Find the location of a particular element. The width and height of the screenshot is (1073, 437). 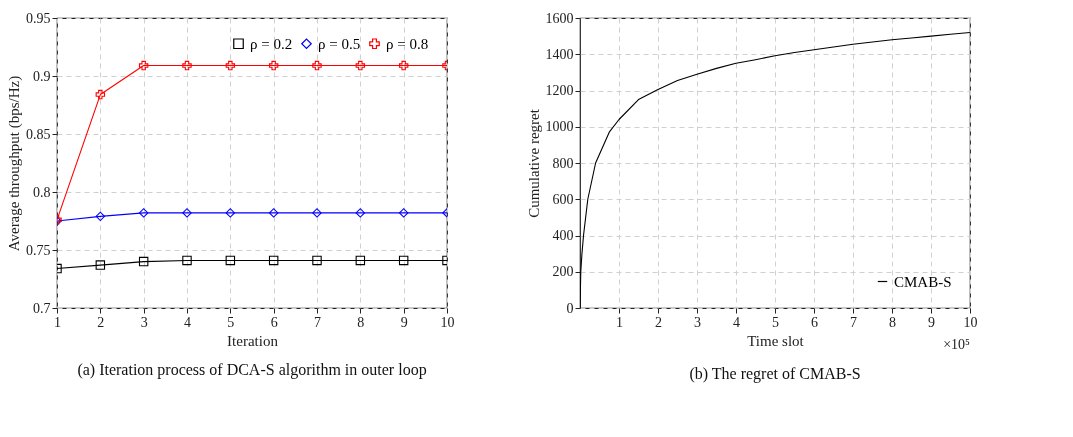

y-tick-label: 600 is located at coordinates (563, 199).